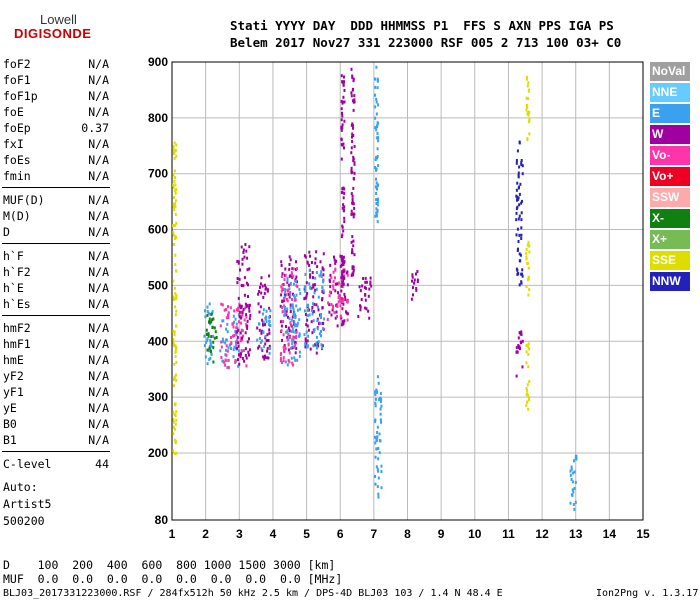  I want to click on param-row: B1 N/A, so click(56, 440).